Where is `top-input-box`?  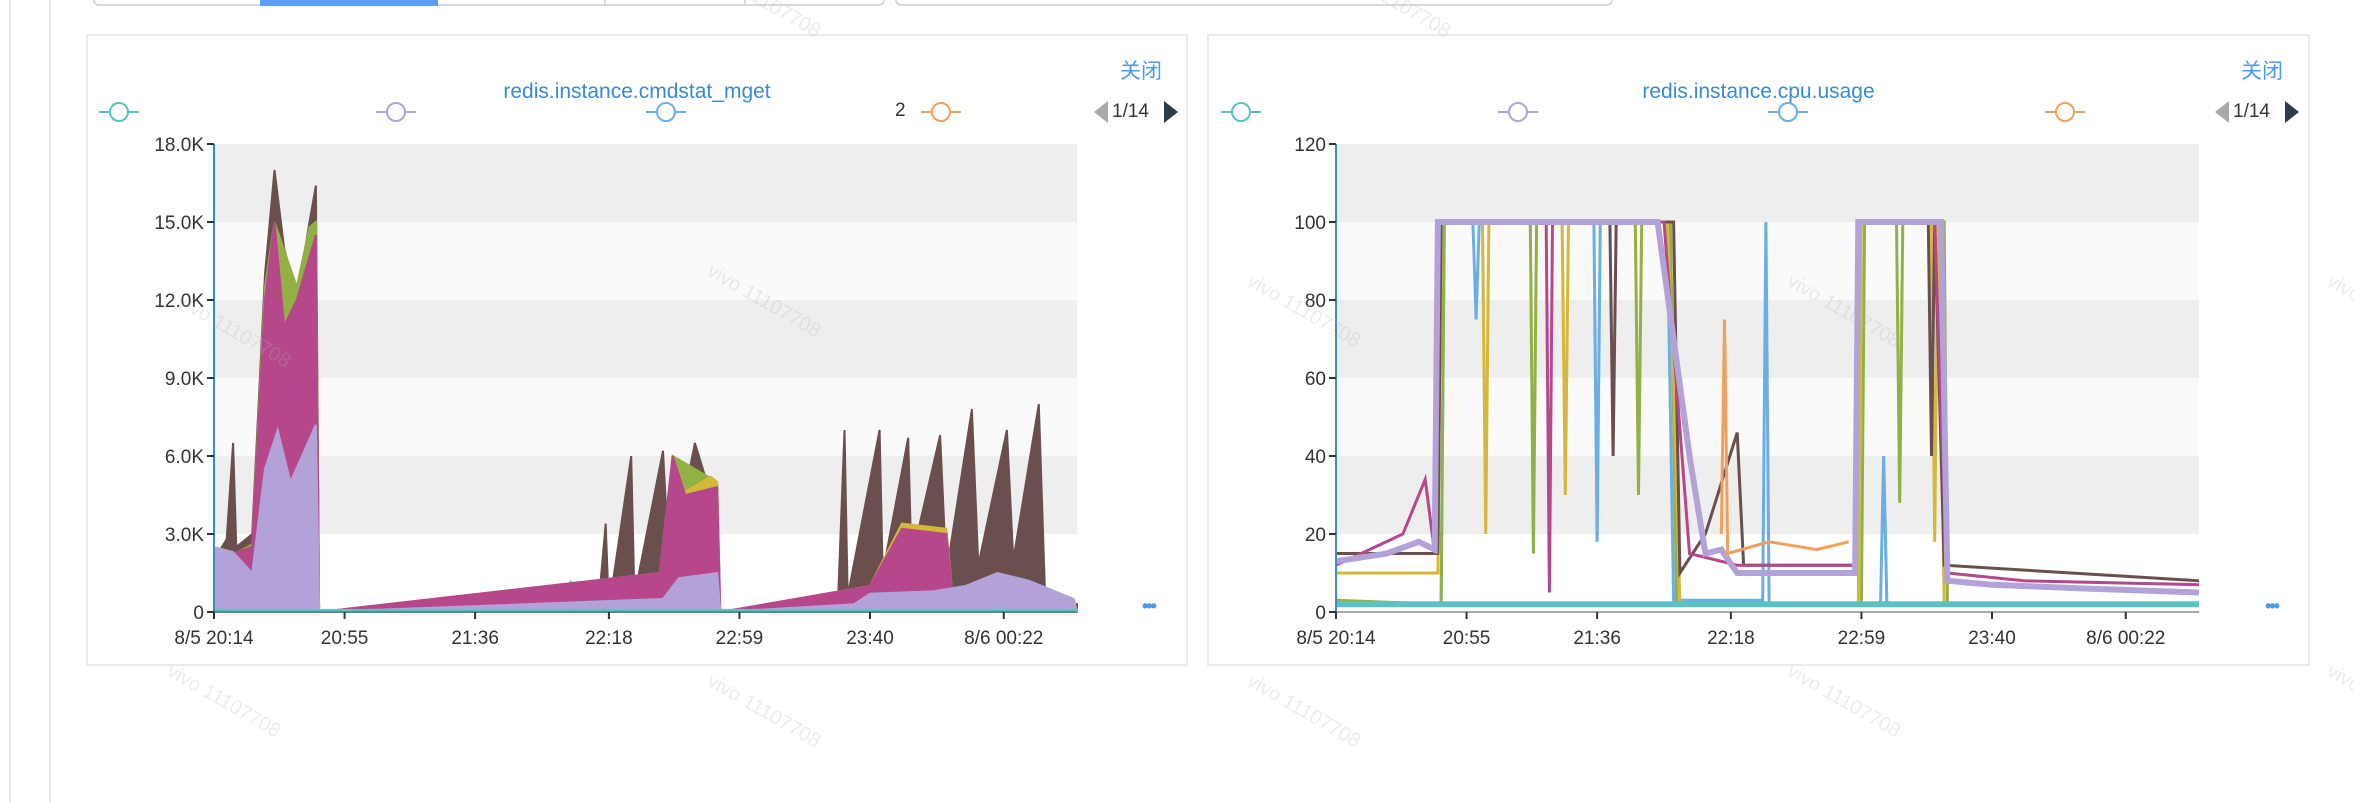 top-input-box is located at coordinates (1254, 3).